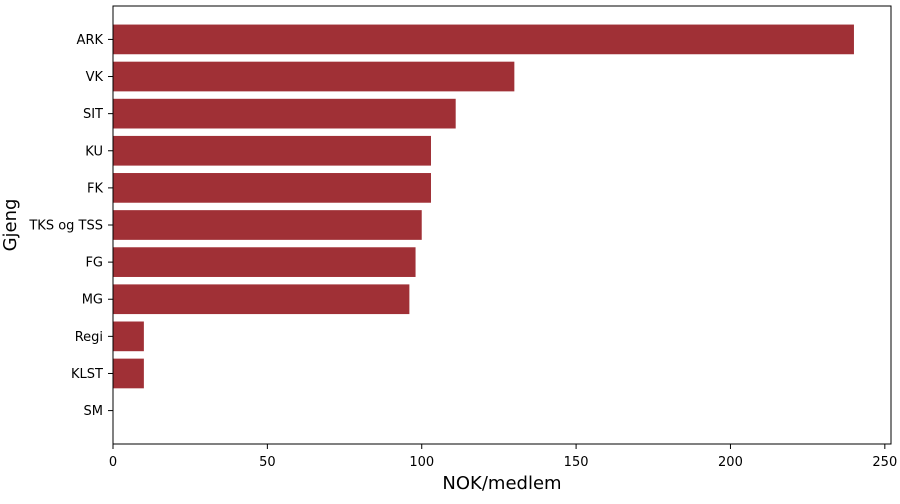 Image resolution: width=900 pixels, height=504 pixels. What do you see at coordinates (90, 40) in the screenshot?
I see `y-tick-label: ARK` at bounding box center [90, 40].